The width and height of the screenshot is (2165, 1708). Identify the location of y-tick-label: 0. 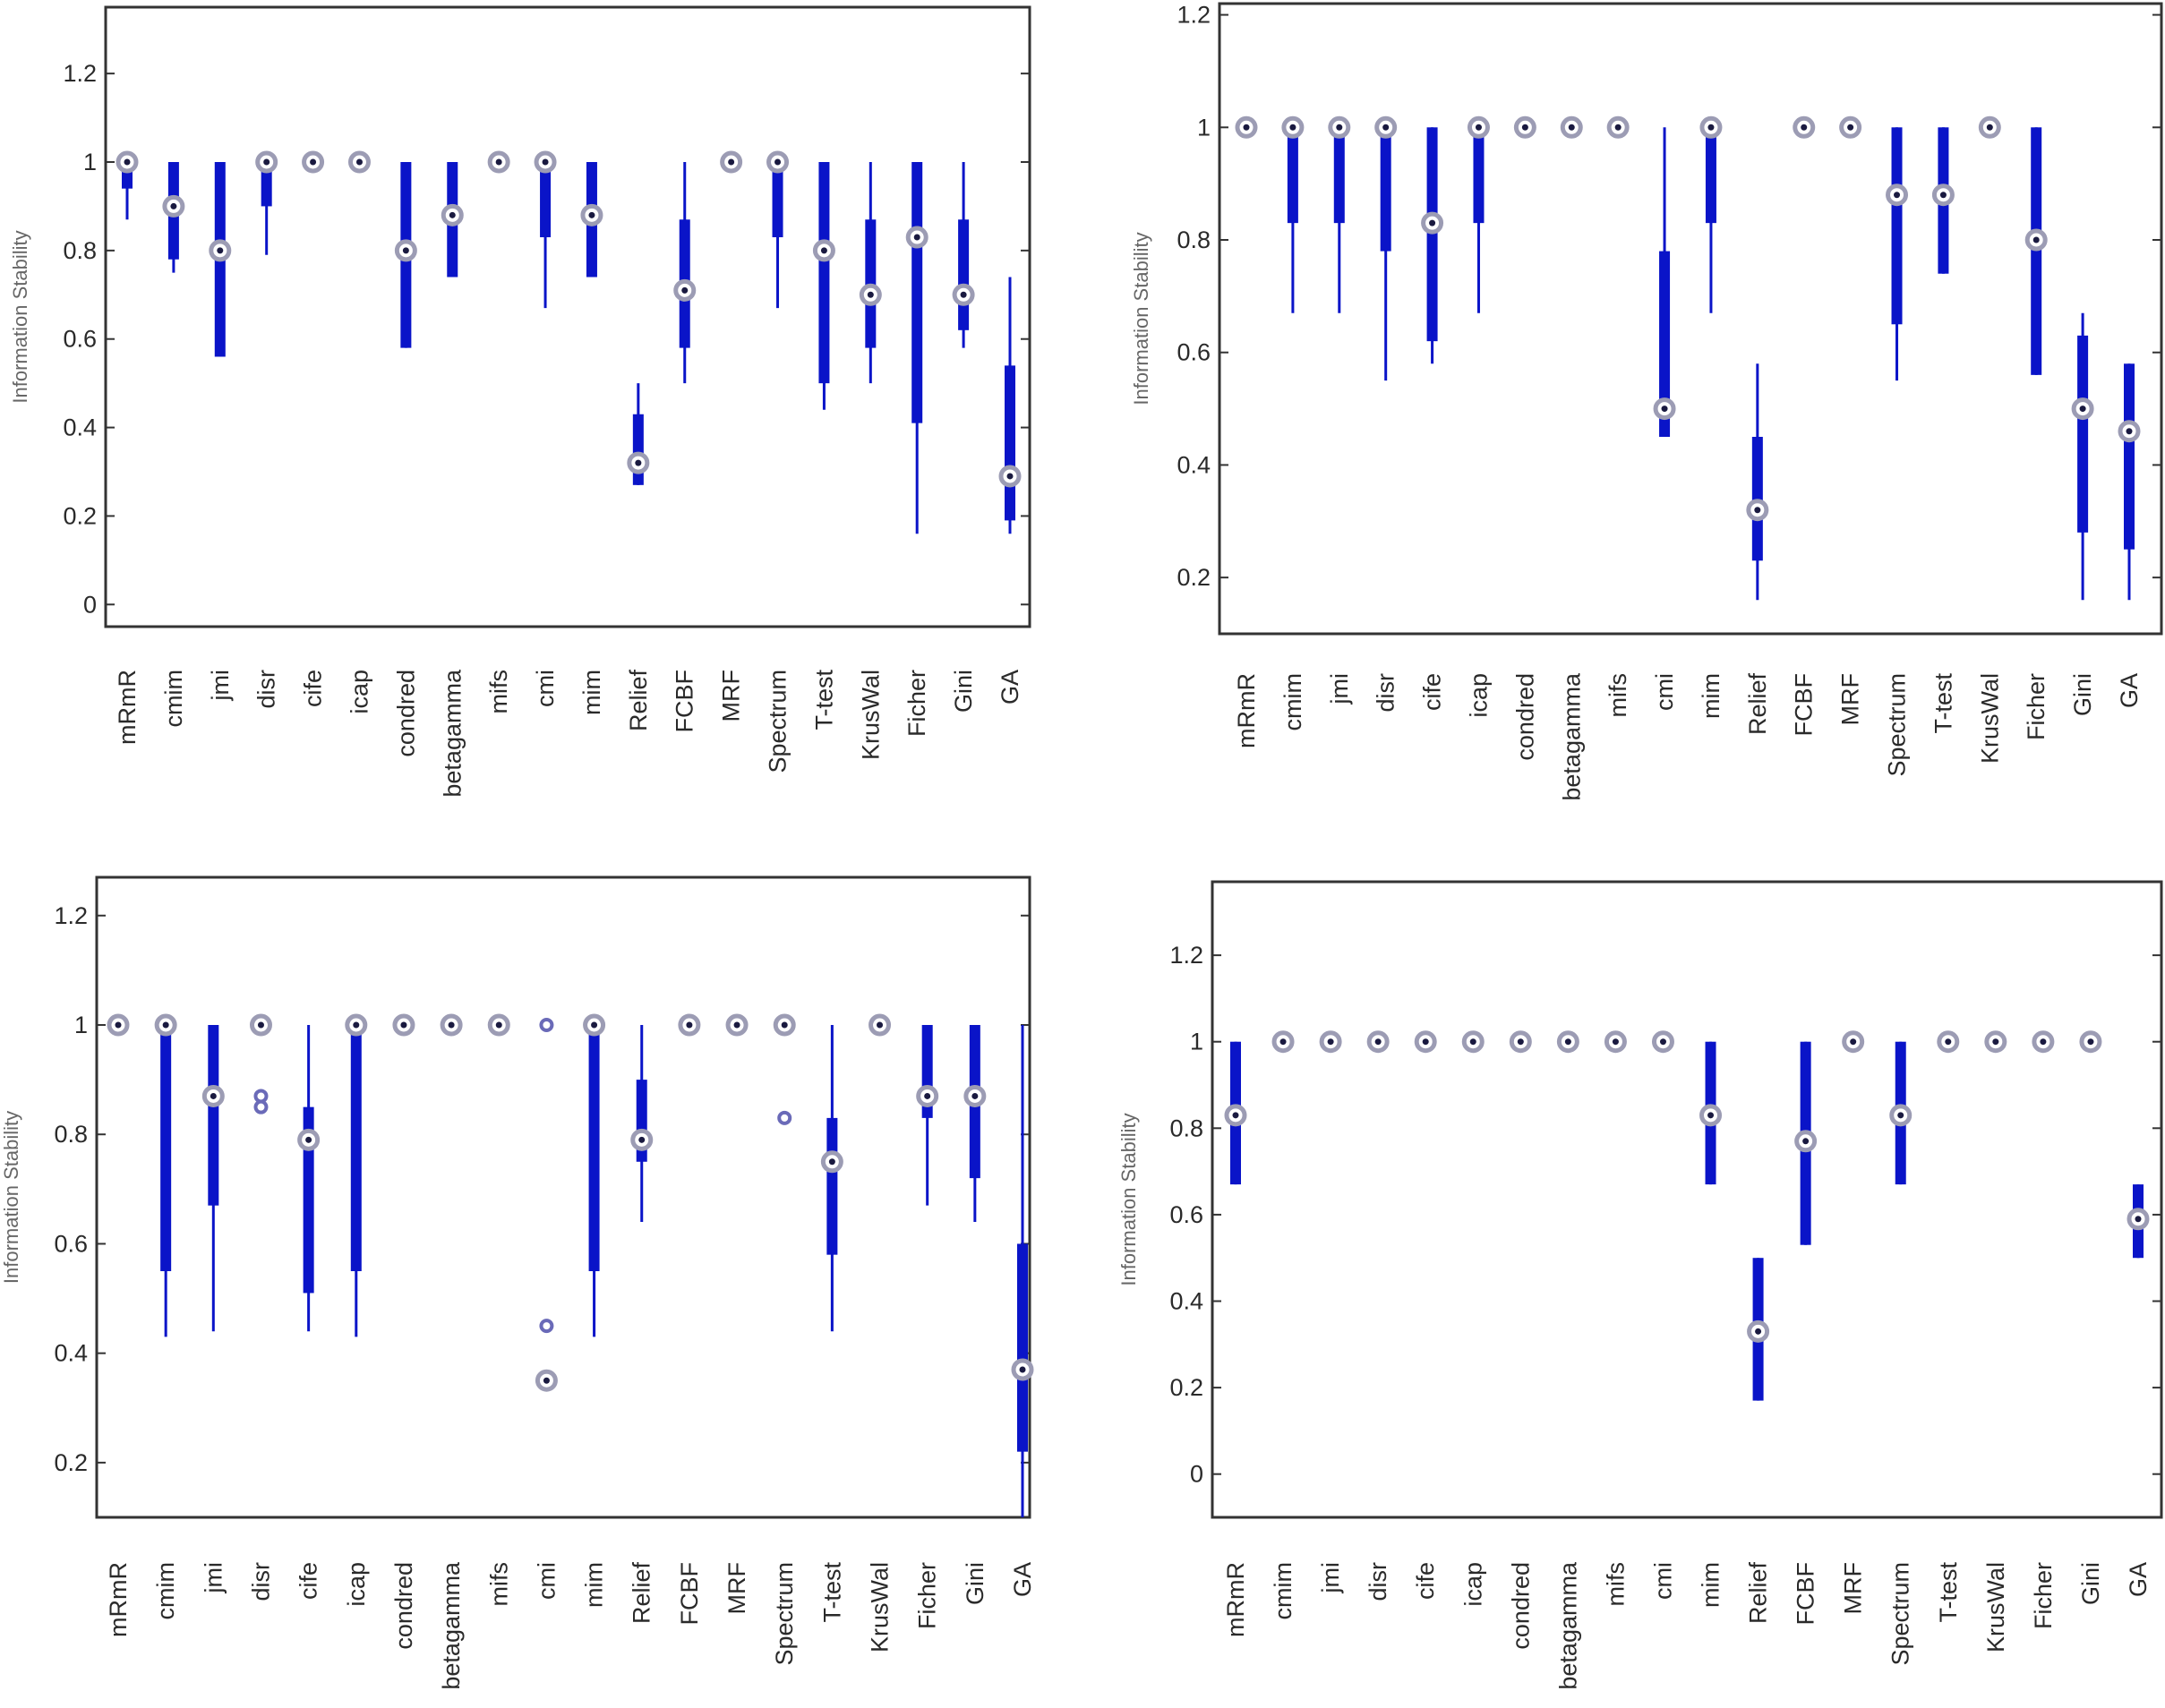
(1196, 1474).